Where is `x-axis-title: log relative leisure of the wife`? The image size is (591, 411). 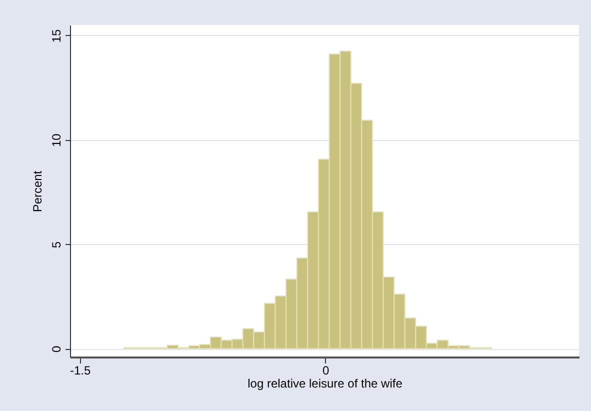
x-axis-title: log relative leisure of the wife is located at coordinates (325, 383).